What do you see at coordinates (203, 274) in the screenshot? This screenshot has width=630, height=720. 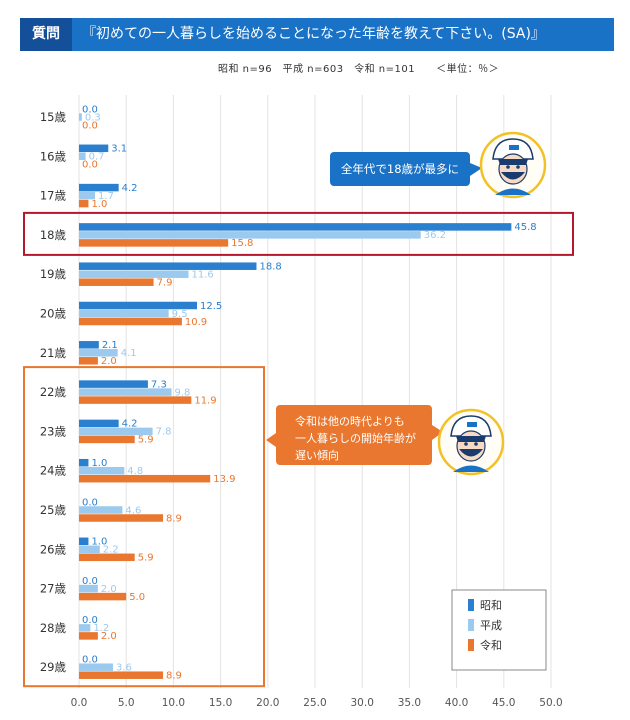 I see `value-label: 11.6` at bounding box center [203, 274].